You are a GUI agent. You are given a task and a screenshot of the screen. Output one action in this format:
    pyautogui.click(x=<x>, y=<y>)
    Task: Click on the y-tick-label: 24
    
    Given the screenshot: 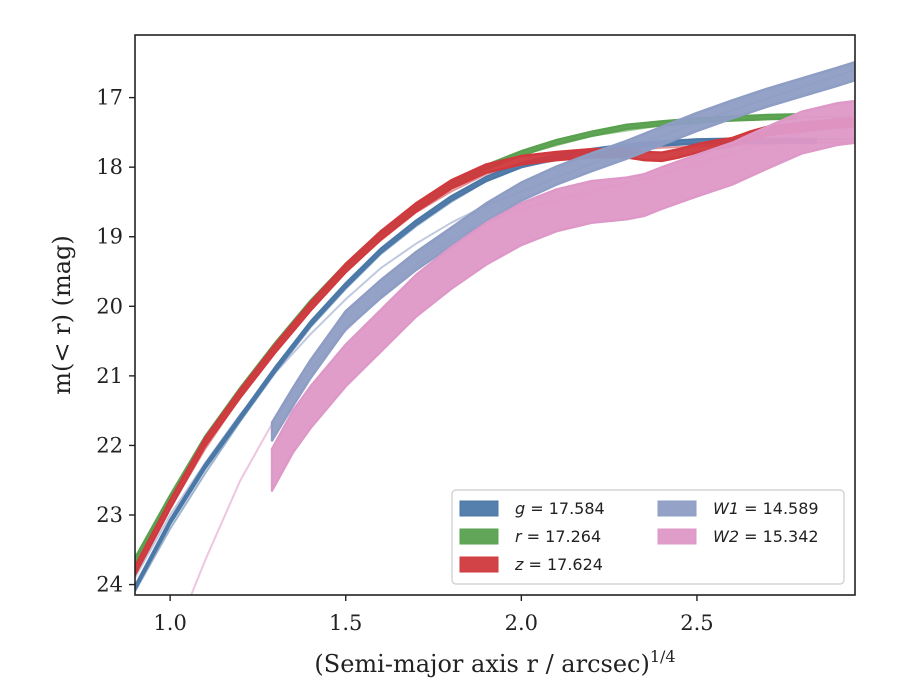 What is the action you would take?
    pyautogui.click(x=109, y=585)
    